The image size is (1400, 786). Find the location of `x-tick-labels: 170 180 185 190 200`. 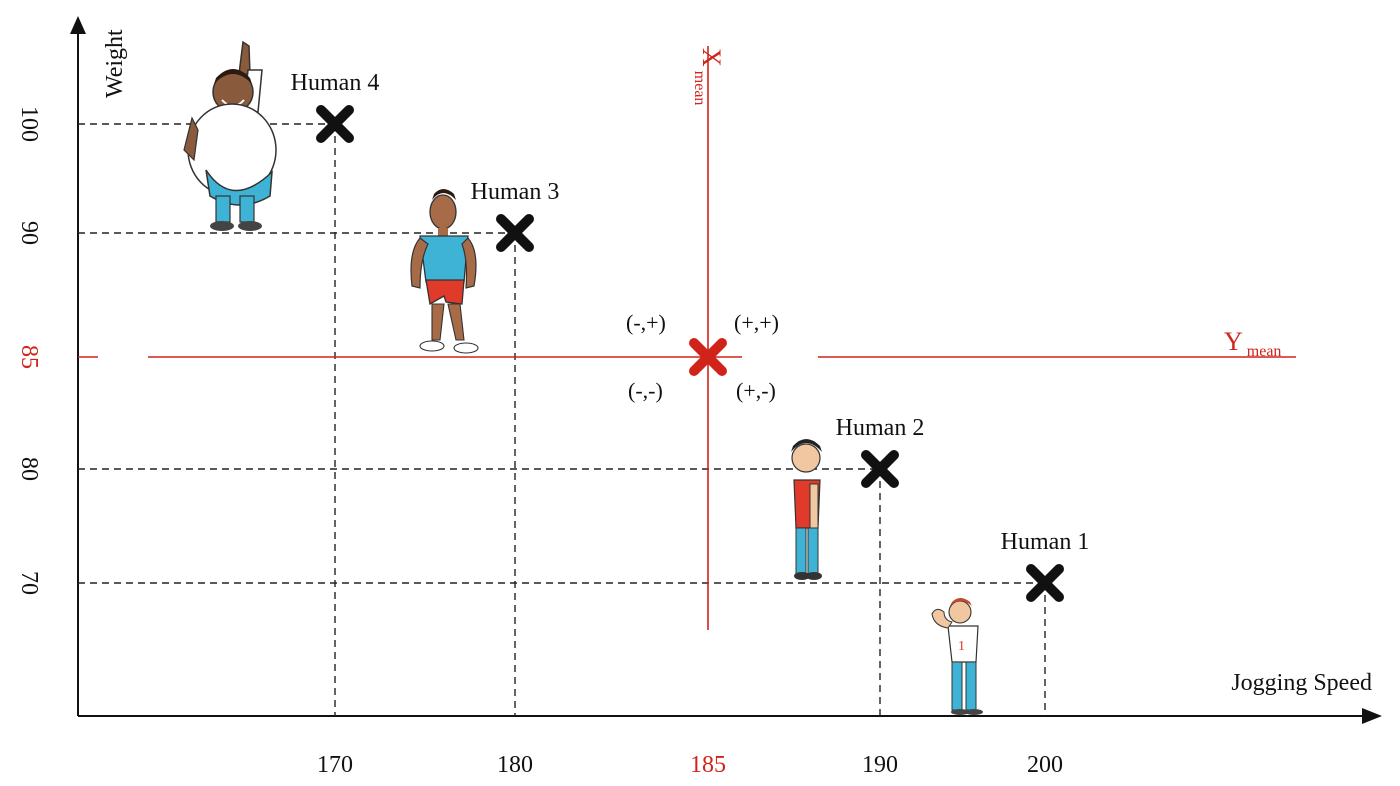

x-tick-labels: 170 180 185 190 200 is located at coordinates (690, 765).